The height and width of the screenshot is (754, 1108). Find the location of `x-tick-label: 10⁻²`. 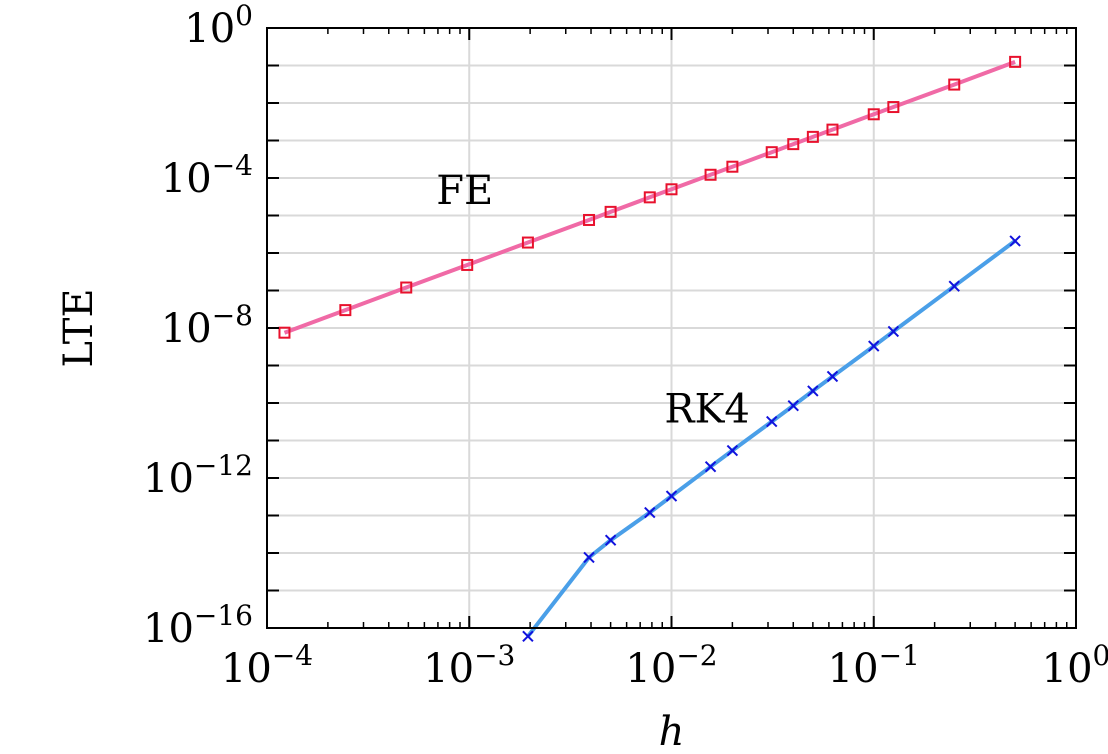

x-tick-label: 10⁻² is located at coordinates (671, 665).